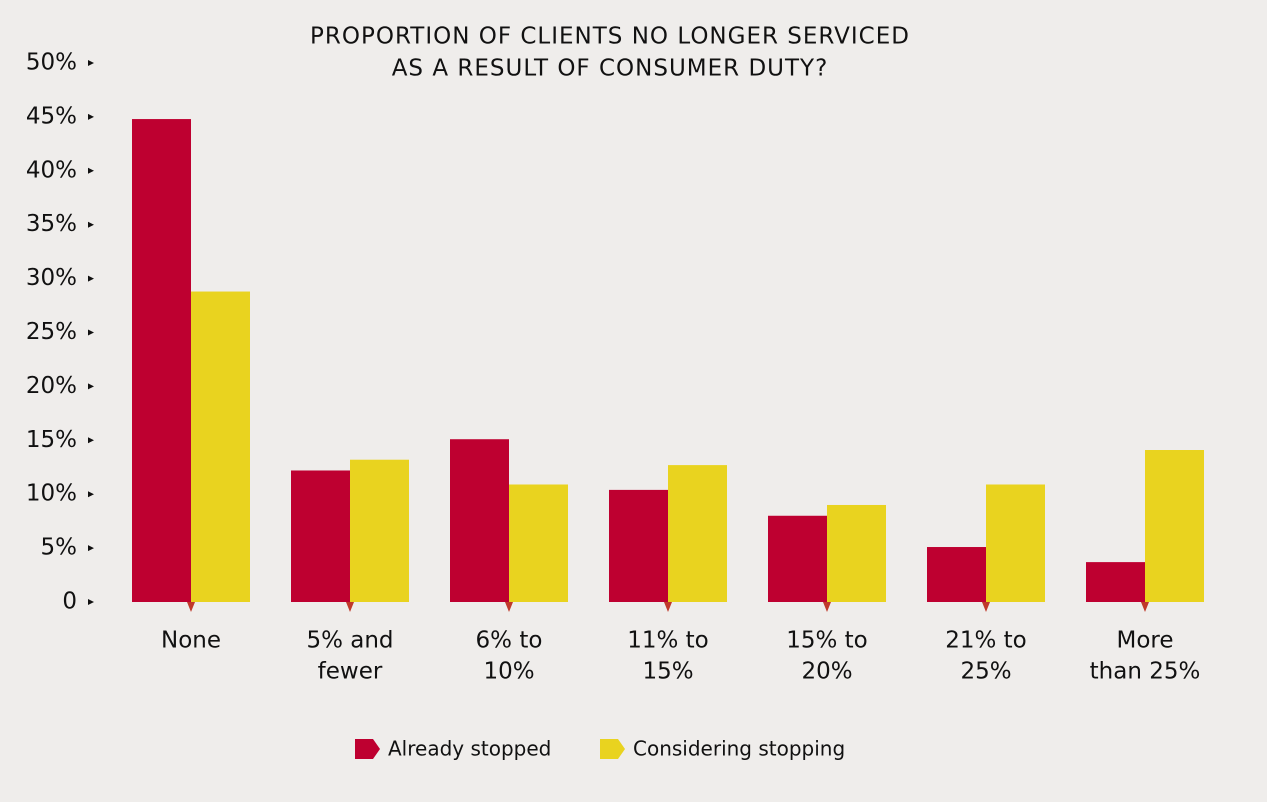 This screenshot has width=1267, height=802. What do you see at coordinates (51, 386) in the screenshot?
I see `y-tick-label: 20%` at bounding box center [51, 386].